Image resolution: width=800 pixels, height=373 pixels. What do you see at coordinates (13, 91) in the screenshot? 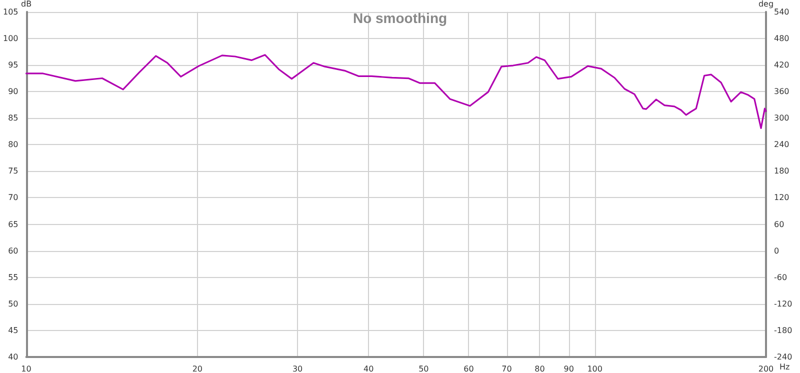
I see `y-tick-label: 90` at bounding box center [13, 91].